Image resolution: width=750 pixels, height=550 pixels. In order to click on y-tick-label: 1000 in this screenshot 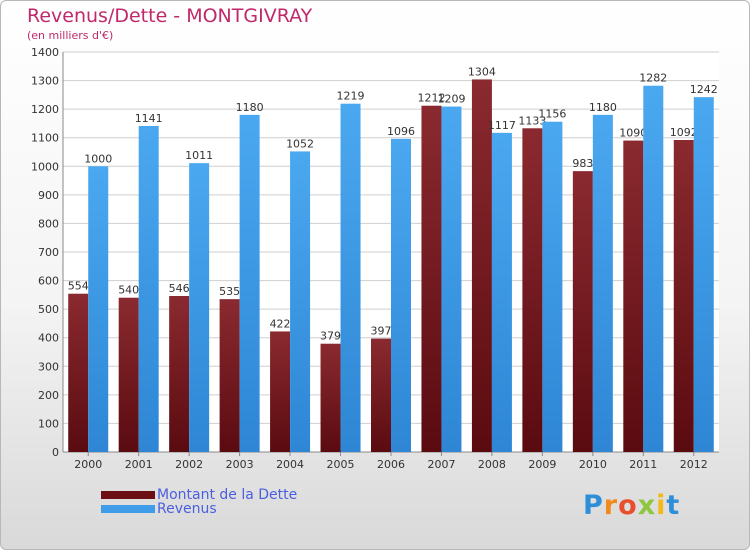, I will do `click(45, 166)`.